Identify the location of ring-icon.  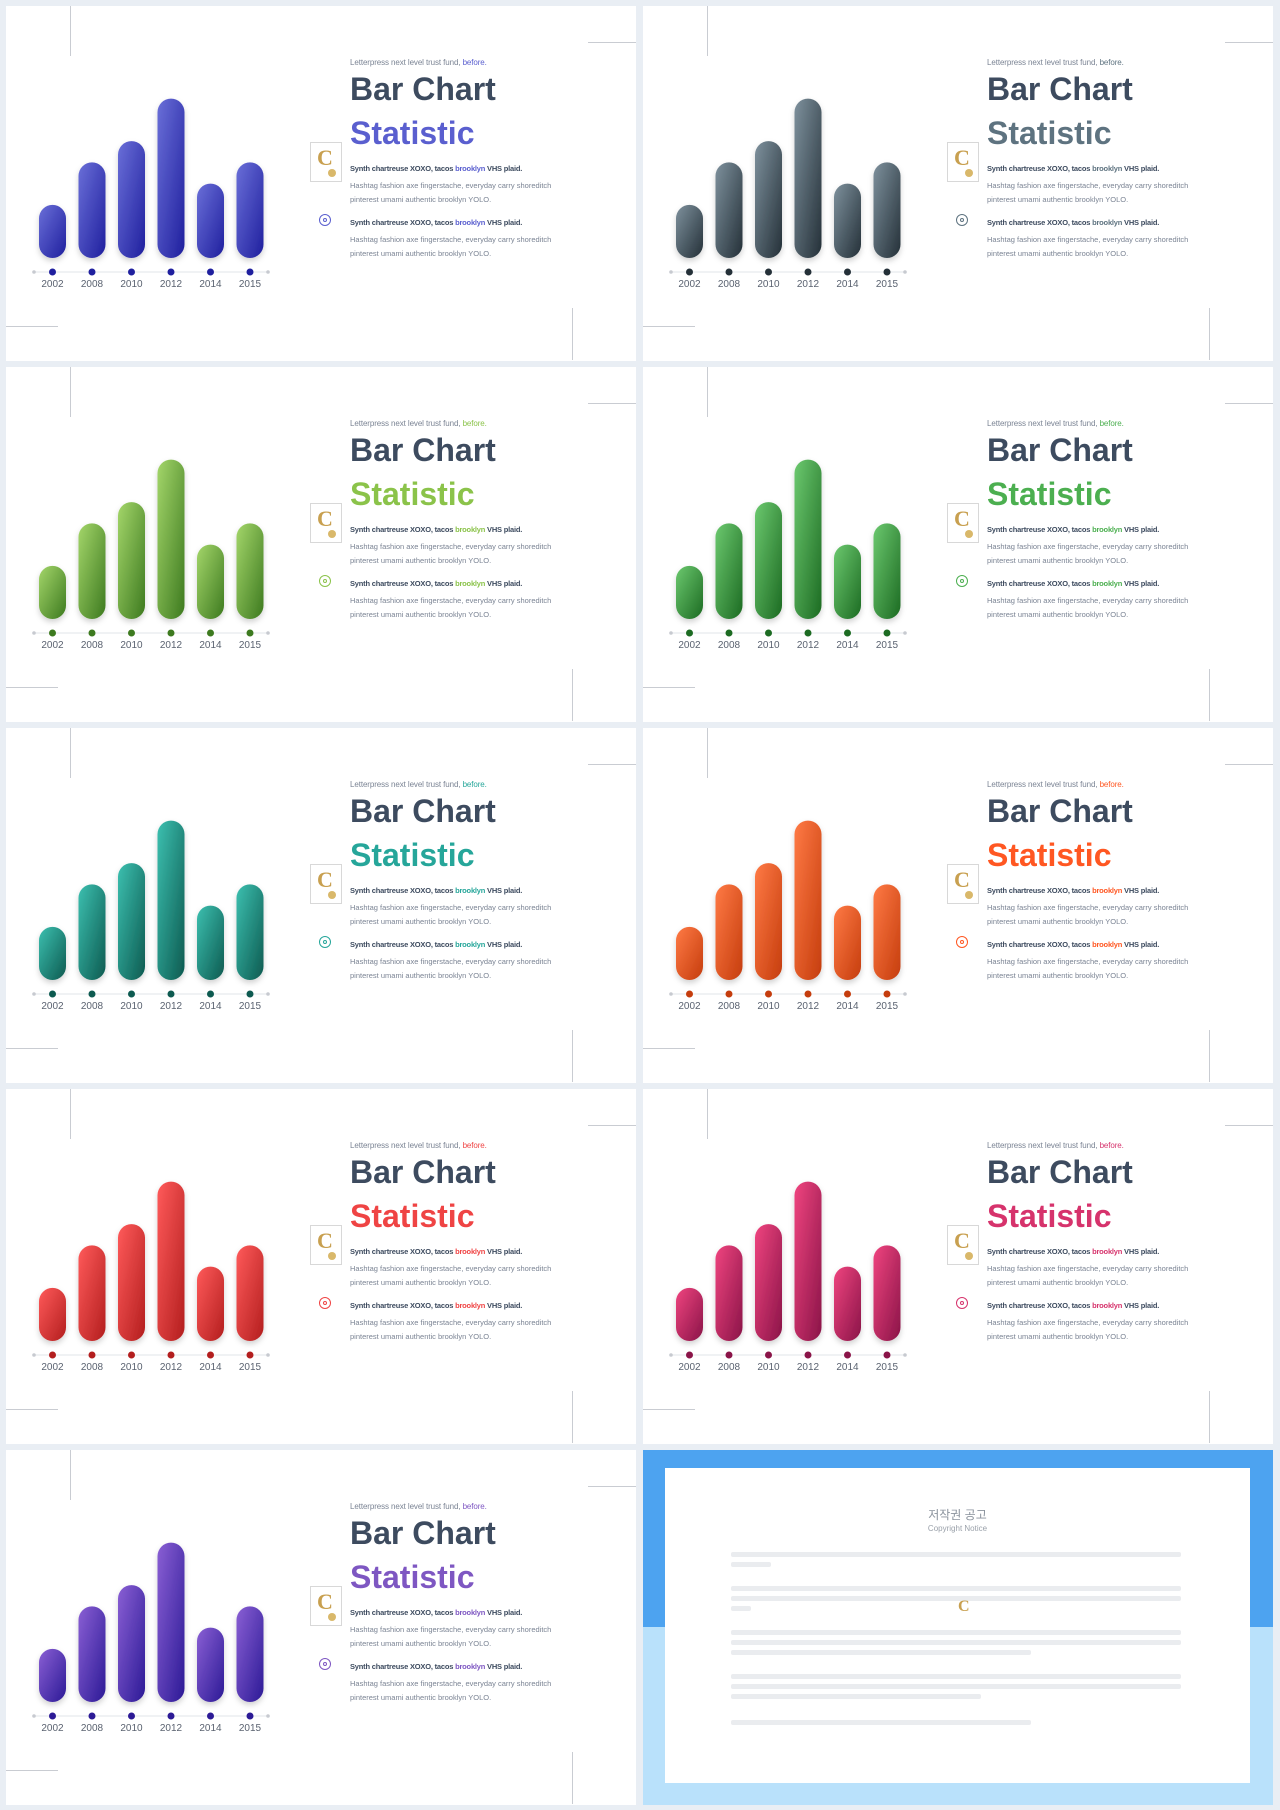
(962, 942).